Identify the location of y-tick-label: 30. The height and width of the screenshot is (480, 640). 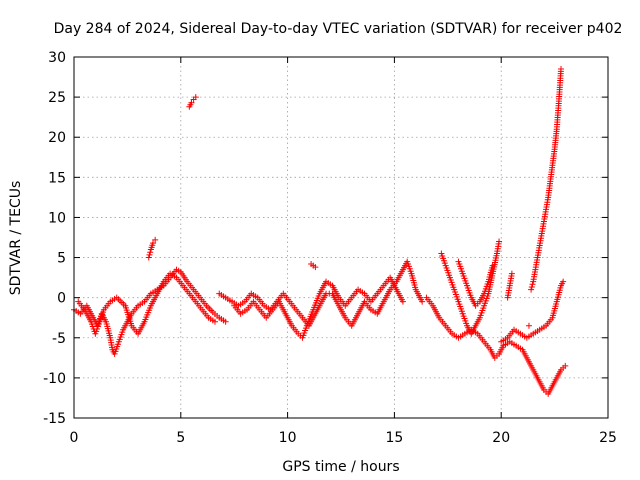
(57, 58).